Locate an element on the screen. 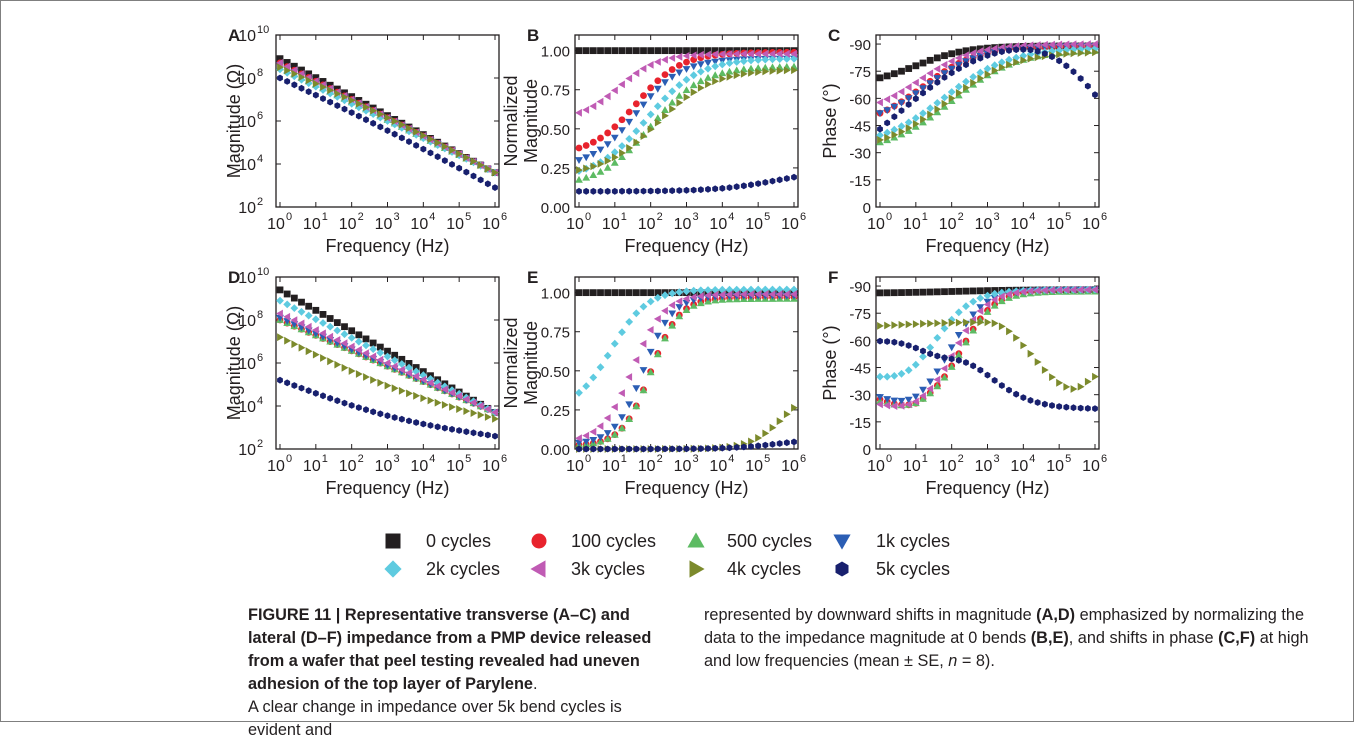 Image resolution: width=1356 pixels, height=742 pixels. legend-label: 2k cycles is located at coordinates (463, 569).